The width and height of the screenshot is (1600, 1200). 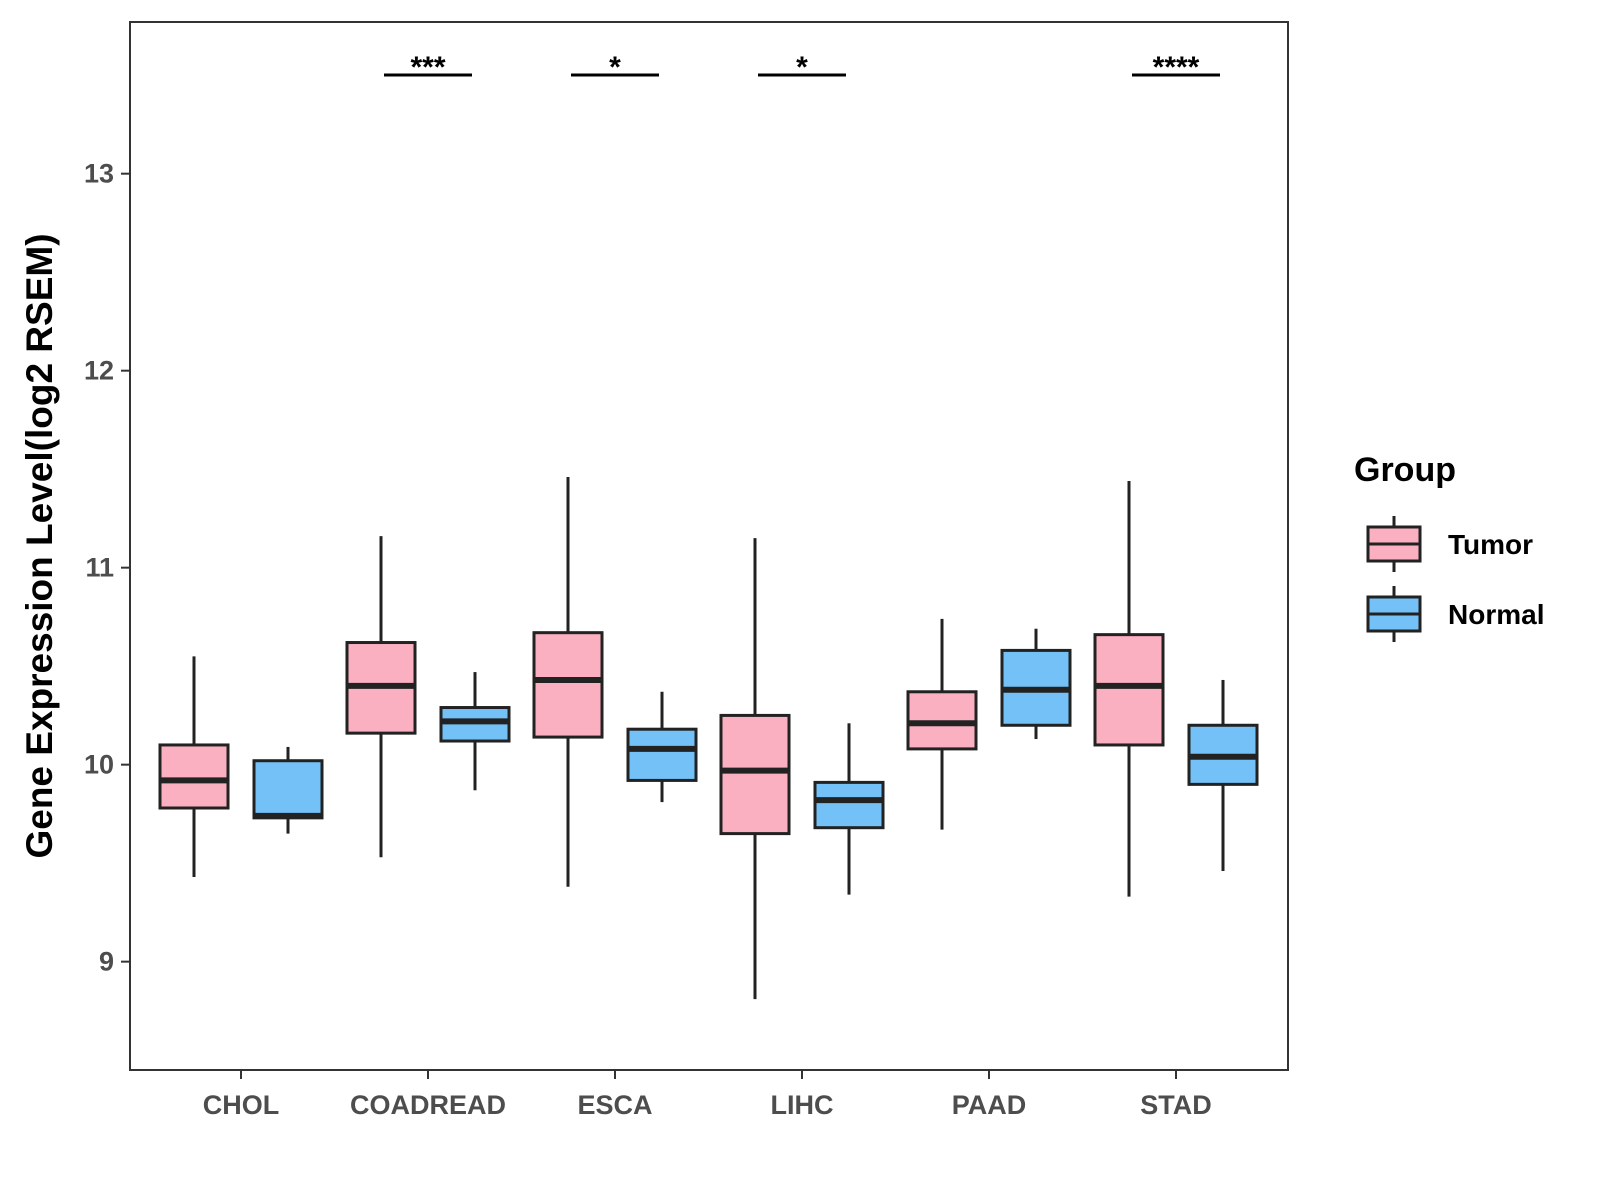 I want to click on x-tick-label-coadread: COADREAD, so click(x=428, y=1105).